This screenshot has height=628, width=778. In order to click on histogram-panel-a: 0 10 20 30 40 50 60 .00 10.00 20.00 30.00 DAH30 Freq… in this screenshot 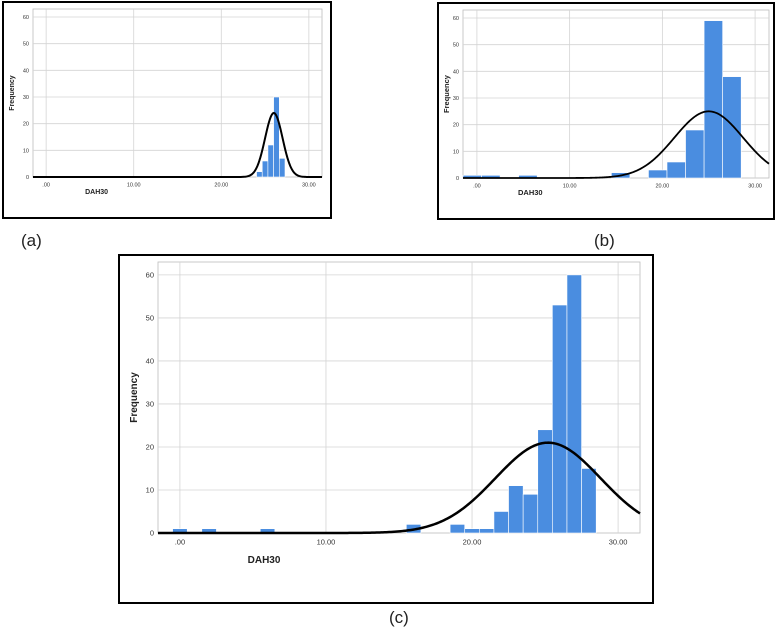, I will do `click(167, 110)`.